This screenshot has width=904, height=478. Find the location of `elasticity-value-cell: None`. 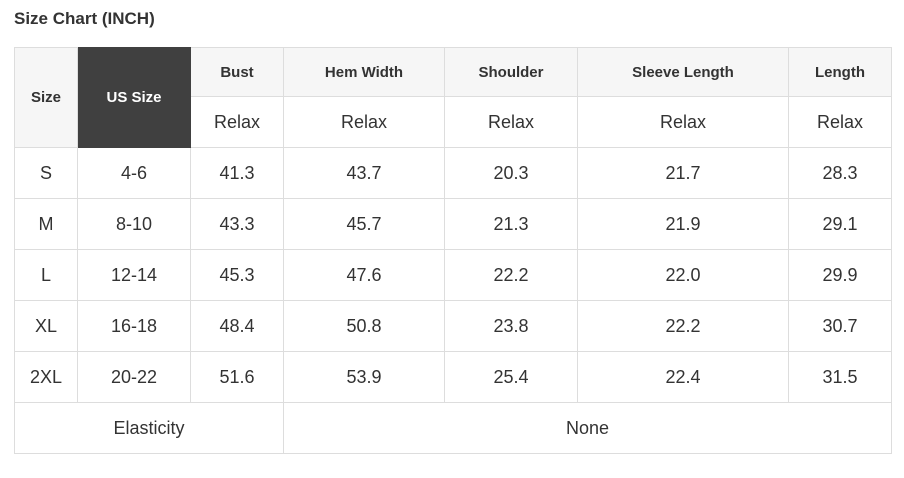

elasticity-value-cell: None is located at coordinates (587, 428).